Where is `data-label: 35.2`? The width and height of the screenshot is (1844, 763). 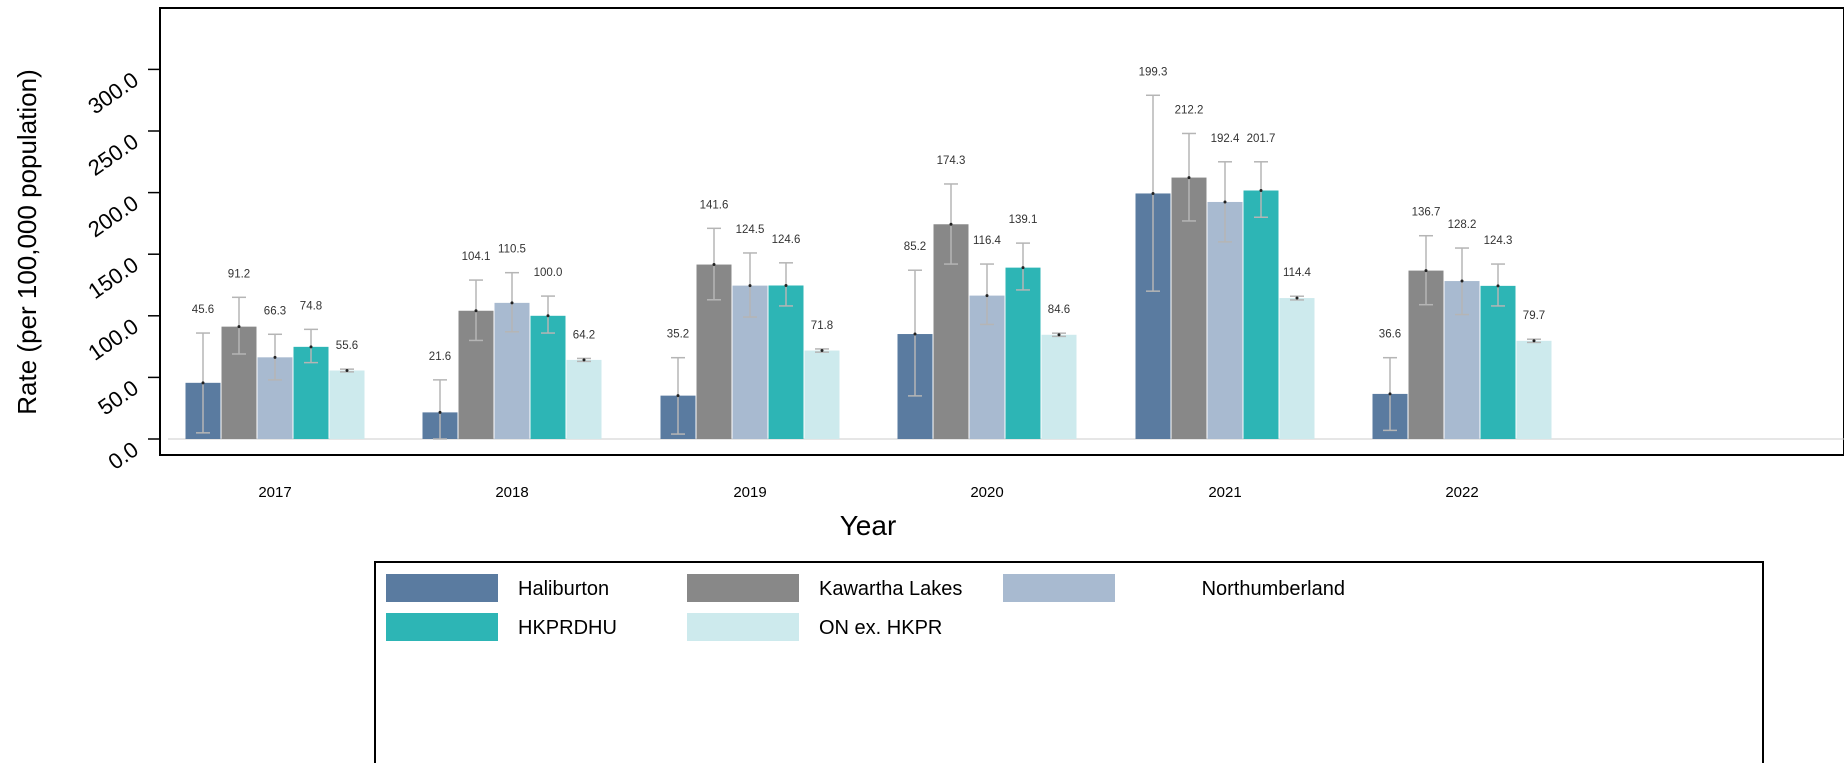 data-label: 35.2 is located at coordinates (678, 335).